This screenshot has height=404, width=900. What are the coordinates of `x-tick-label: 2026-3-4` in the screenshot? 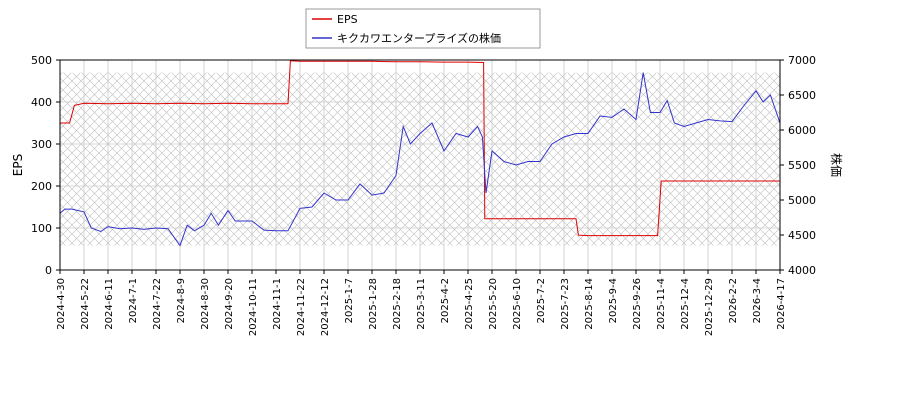 It's located at (757, 300).